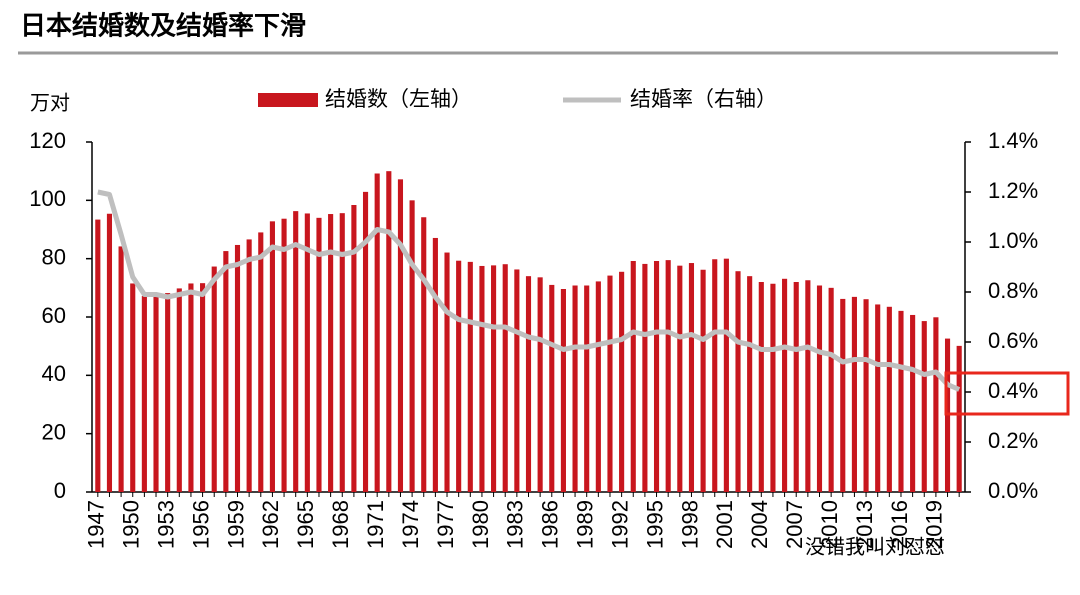  What do you see at coordinates (1013, 490) in the screenshot?
I see `y2-tick-label: 0.0%` at bounding box center [1013, 490].